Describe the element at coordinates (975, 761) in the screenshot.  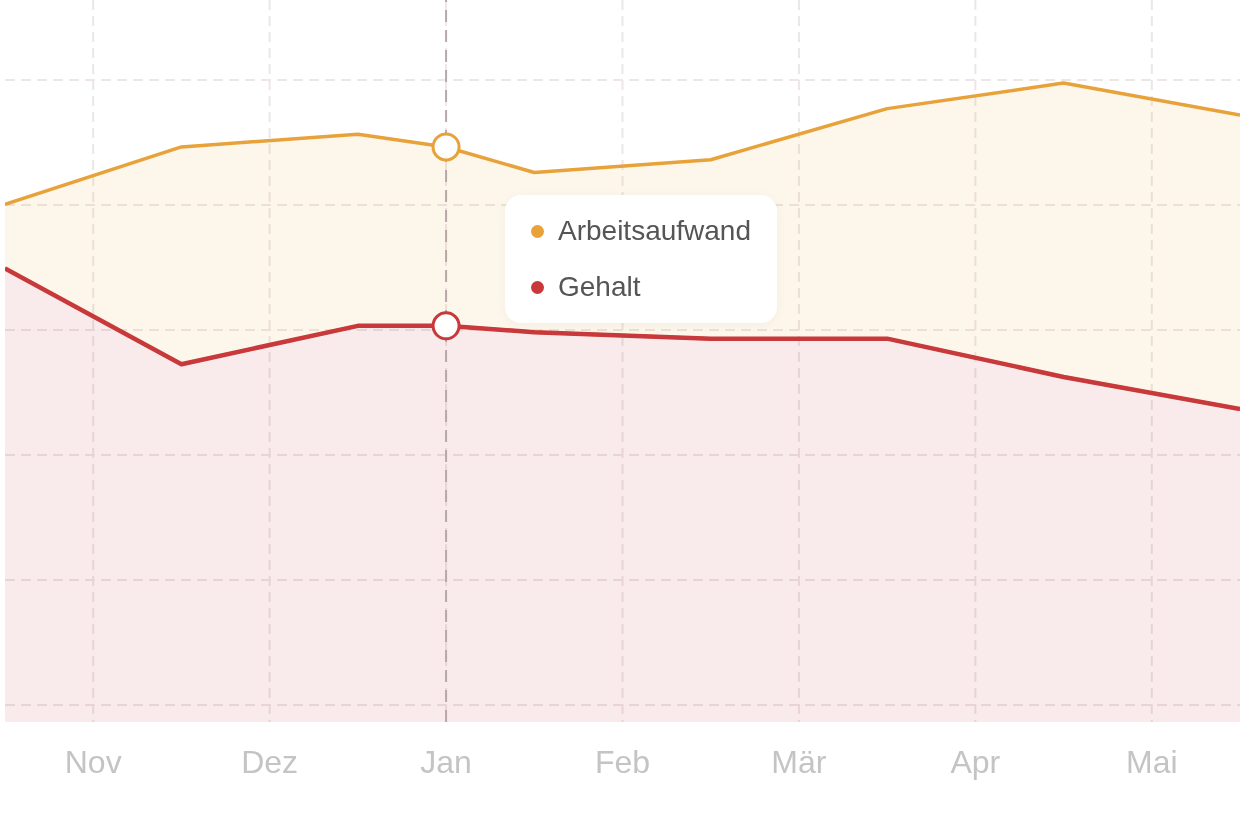
I see `x-tick-label: Apr` at that location.